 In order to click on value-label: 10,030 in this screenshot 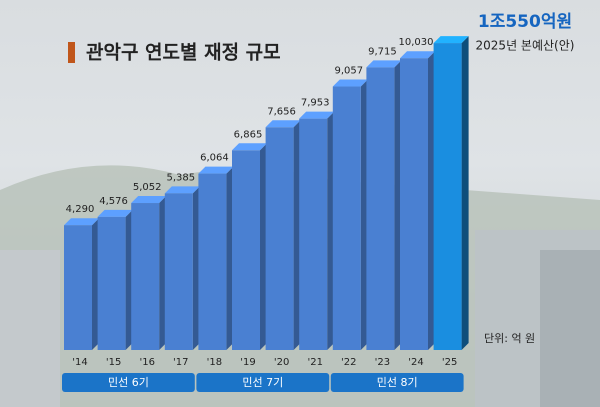, I will do `click(416, 42)`.